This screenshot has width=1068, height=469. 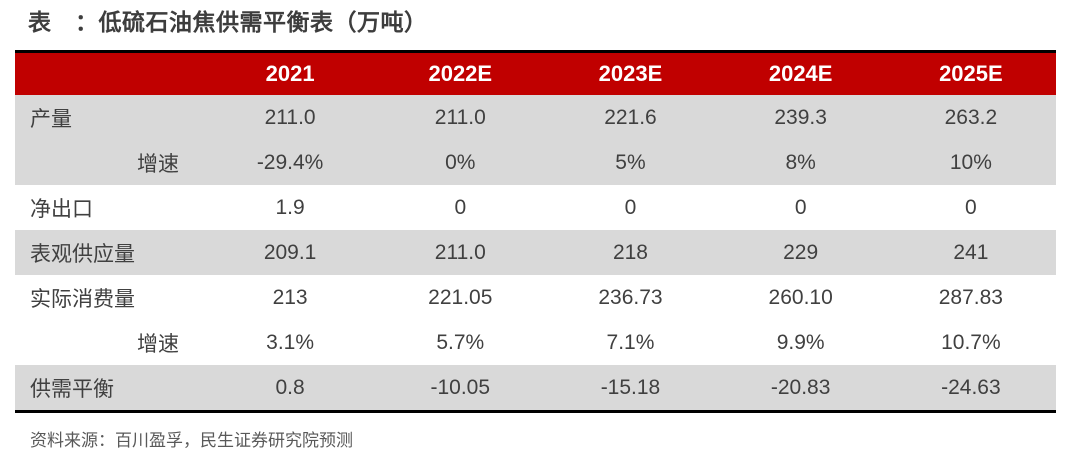 I want to click on cell-value: 1.9, so click(x=290, y=207).